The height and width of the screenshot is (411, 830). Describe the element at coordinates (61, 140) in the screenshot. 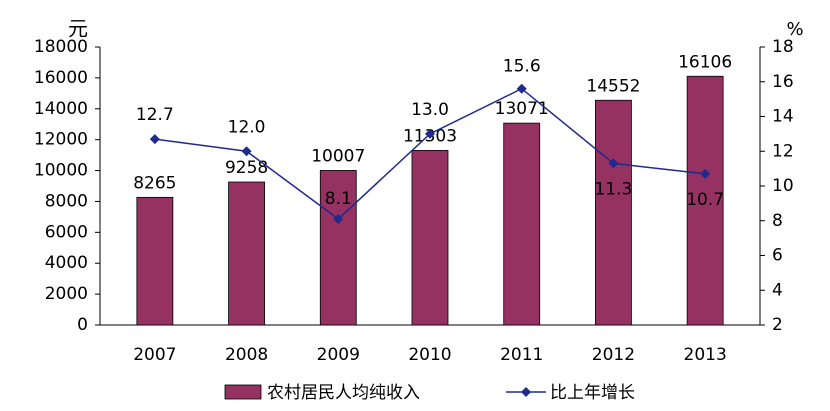

I see `y-tick-label: 12000` at that location.